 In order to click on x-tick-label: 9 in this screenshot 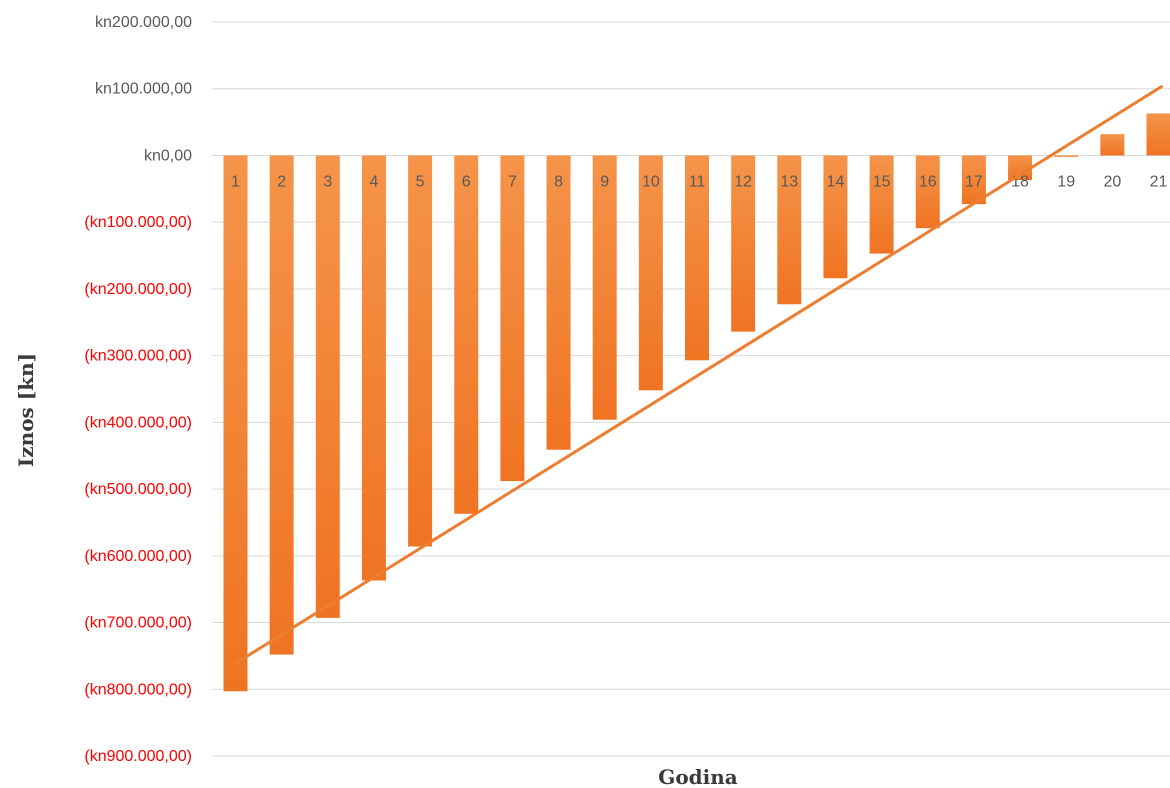, I will do `click(604, 181)`.